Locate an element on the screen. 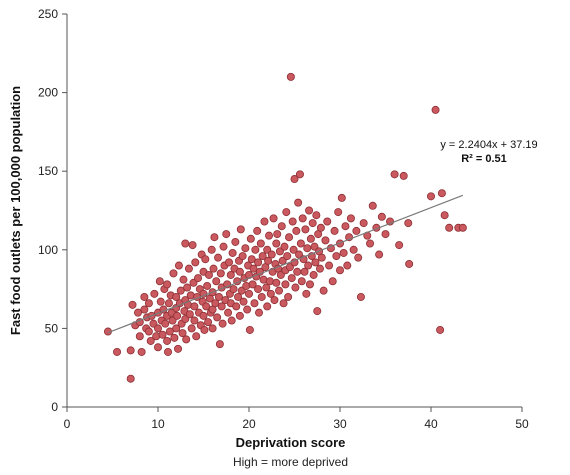 The height and width of the screenshot is (475, 570). r-squared-label: R² = 0.51 is located at coordinates (484, 159).